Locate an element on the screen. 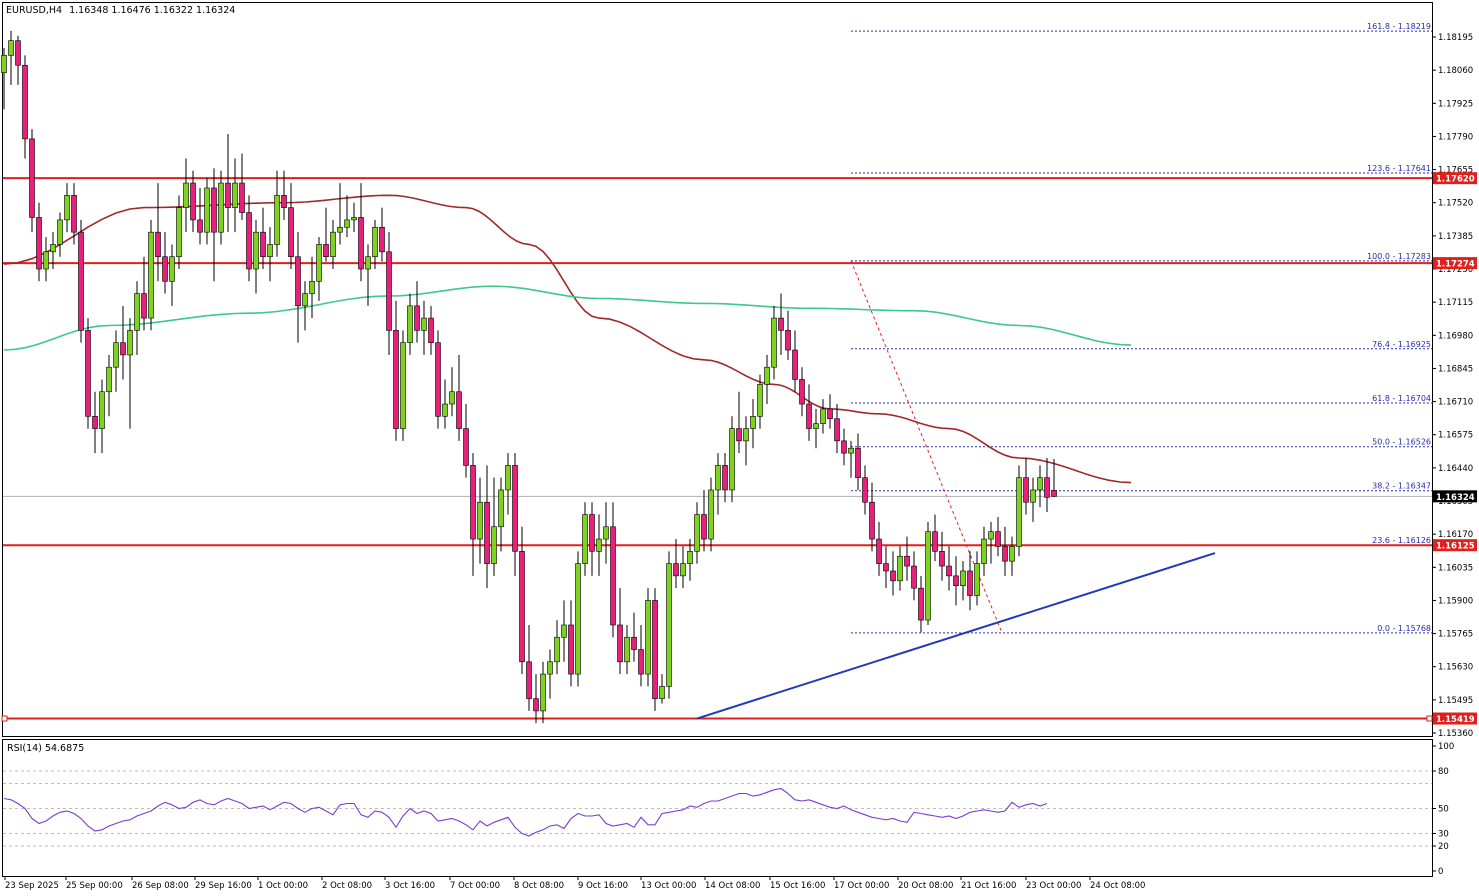 This screenshot has height=896, width=1479. price-tick-label: 1.15360 is located at coordinates (1455, 734).